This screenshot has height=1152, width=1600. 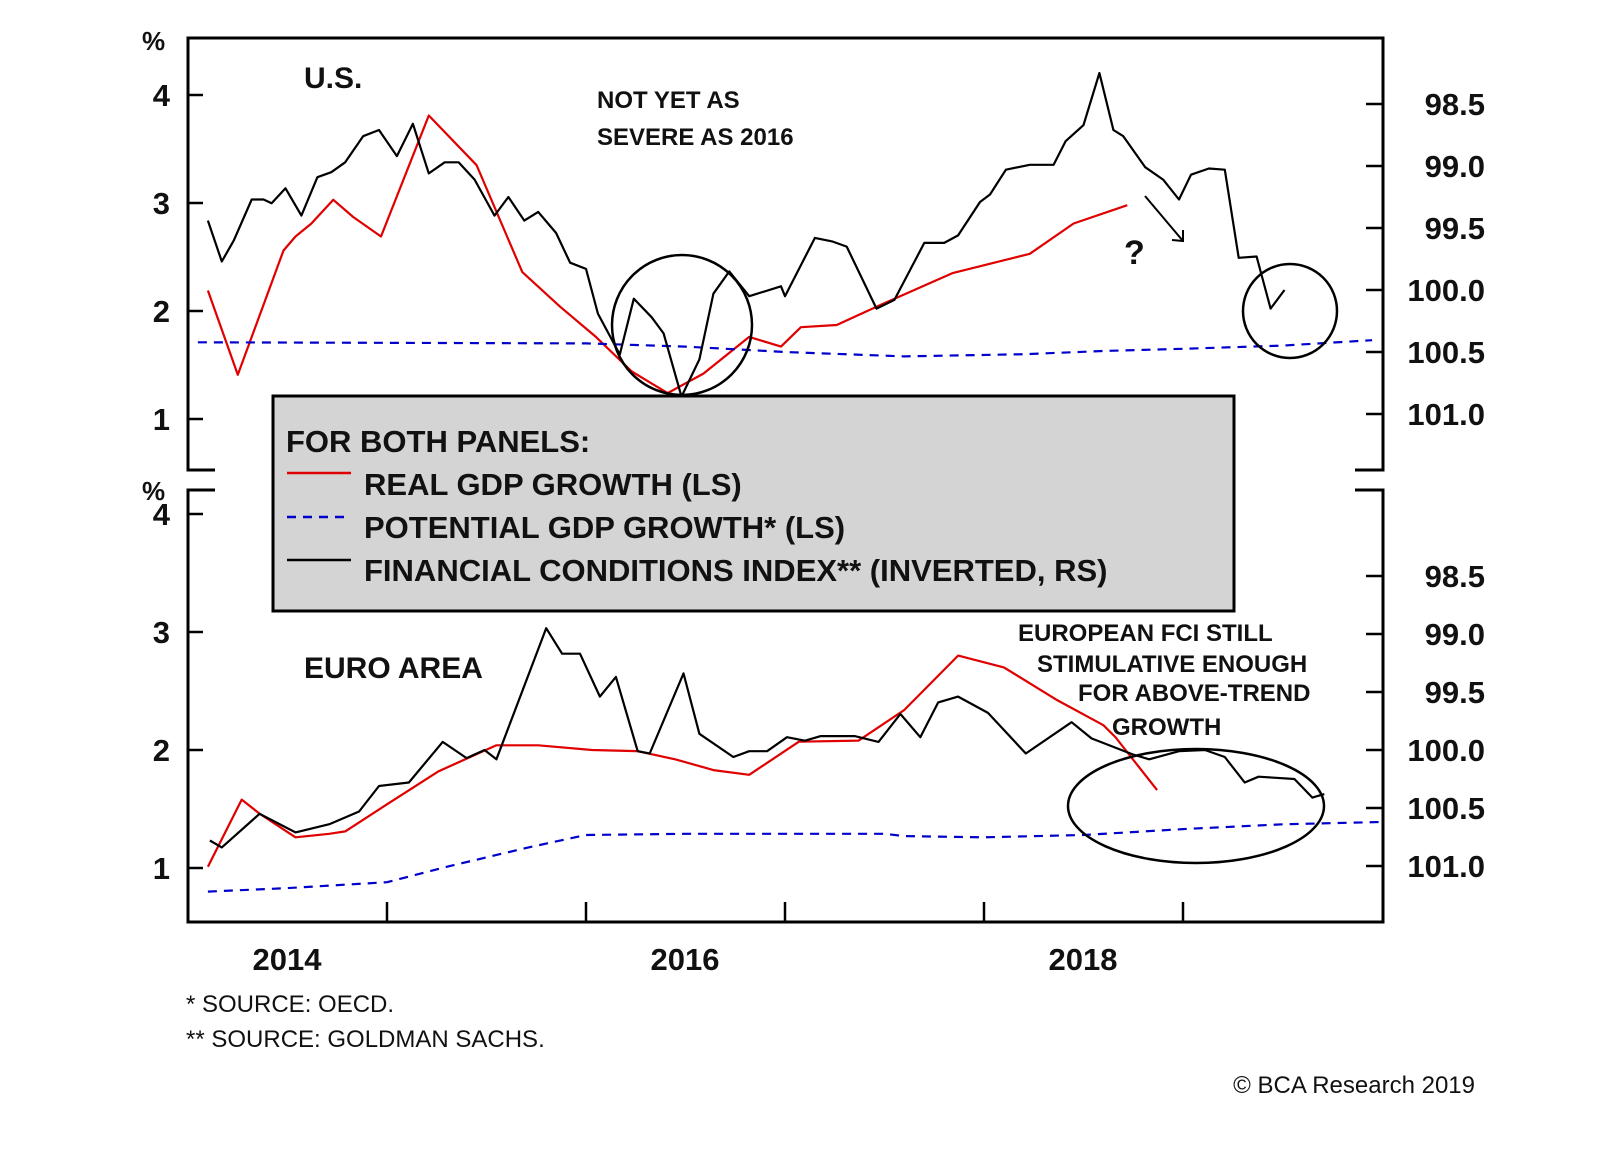 What do you see at coordinates (553, 484) in the screenshot?
I see `legend-label-real-gdp: REAL GDP GROWTH (LS)` at bounding box center [553, 484].